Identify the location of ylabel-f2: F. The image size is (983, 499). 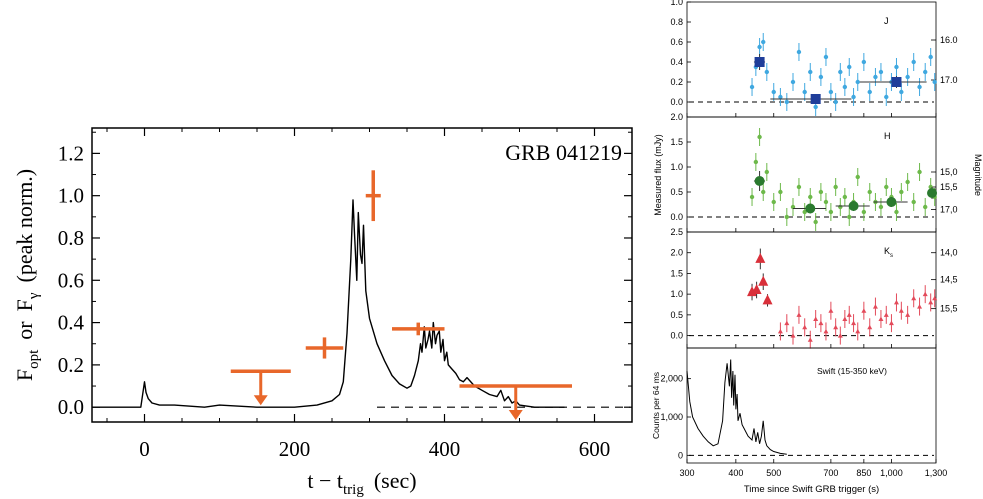
(24, 305).